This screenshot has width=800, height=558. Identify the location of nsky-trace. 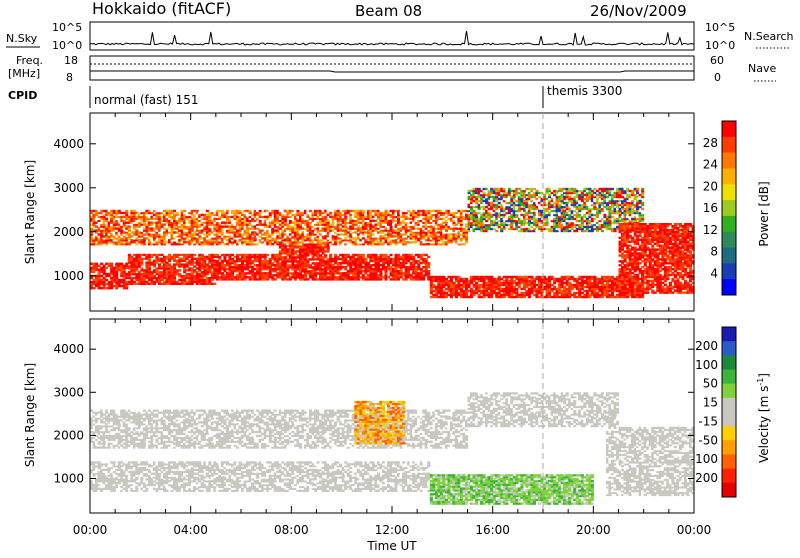
(392, 38).